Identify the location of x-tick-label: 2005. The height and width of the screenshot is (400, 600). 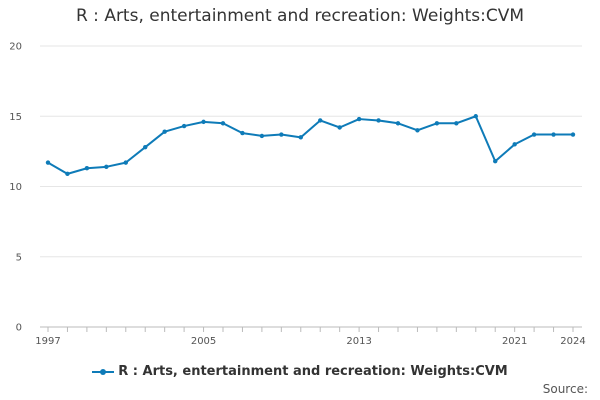
(203, 341).